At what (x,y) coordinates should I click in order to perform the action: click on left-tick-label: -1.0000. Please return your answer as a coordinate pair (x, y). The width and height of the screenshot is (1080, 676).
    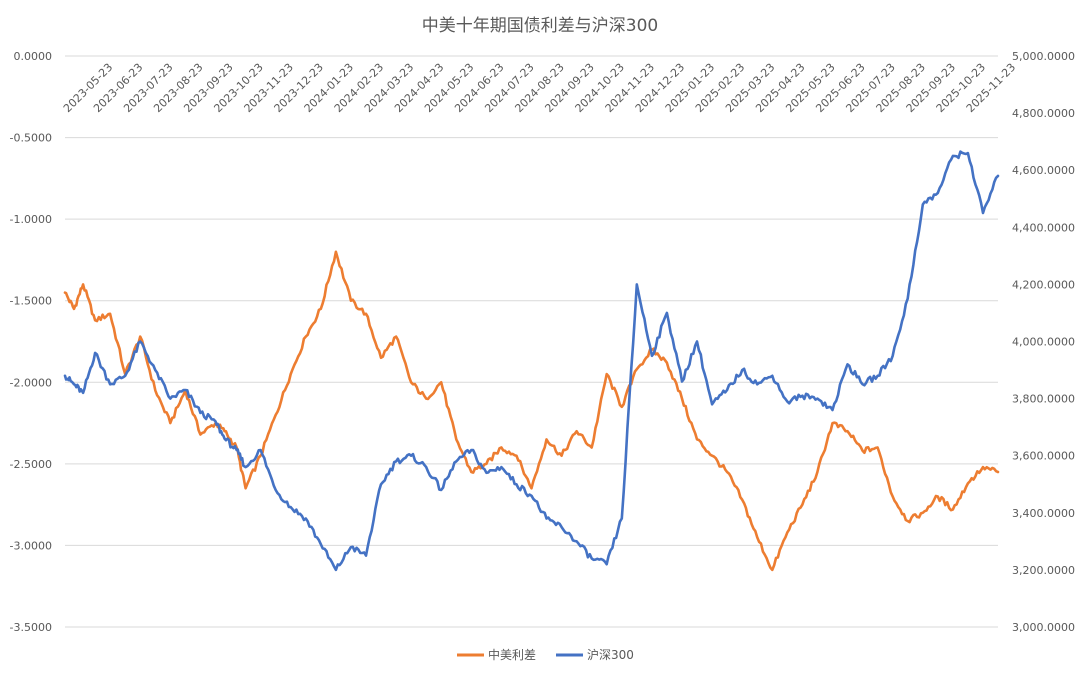
    Looking at the image, I should click on (31, 219).